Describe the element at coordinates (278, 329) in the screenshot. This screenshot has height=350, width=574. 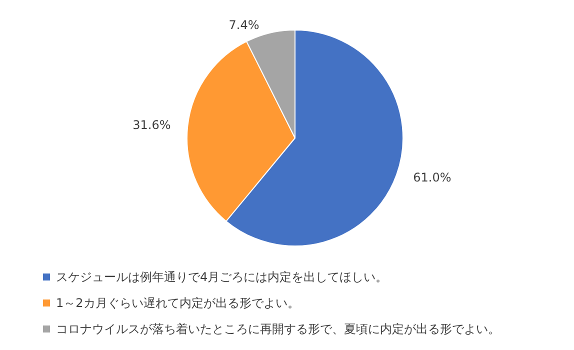
I see `legend-label: コロナウイルスが落ち着いたところに再開する形で、夏頃に内定が出る形でよい。` at that location.